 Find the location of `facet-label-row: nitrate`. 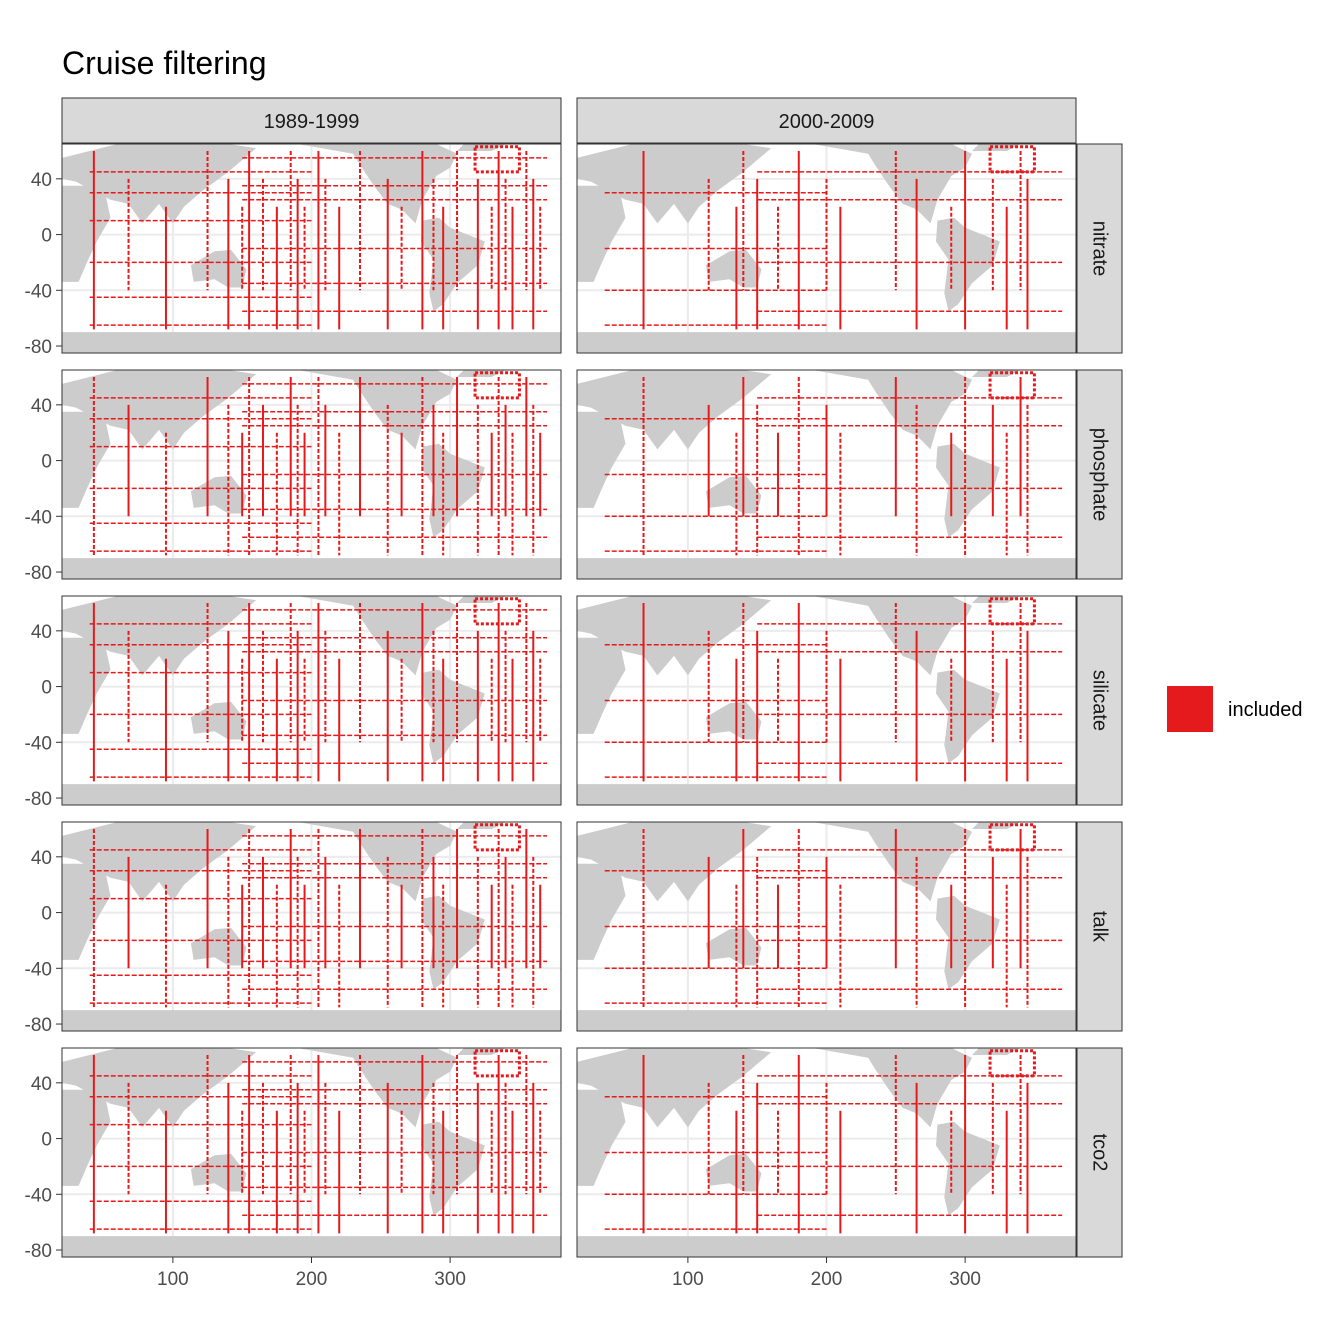

facet-label-row: nitrate is located at coordinates (1100, 249).